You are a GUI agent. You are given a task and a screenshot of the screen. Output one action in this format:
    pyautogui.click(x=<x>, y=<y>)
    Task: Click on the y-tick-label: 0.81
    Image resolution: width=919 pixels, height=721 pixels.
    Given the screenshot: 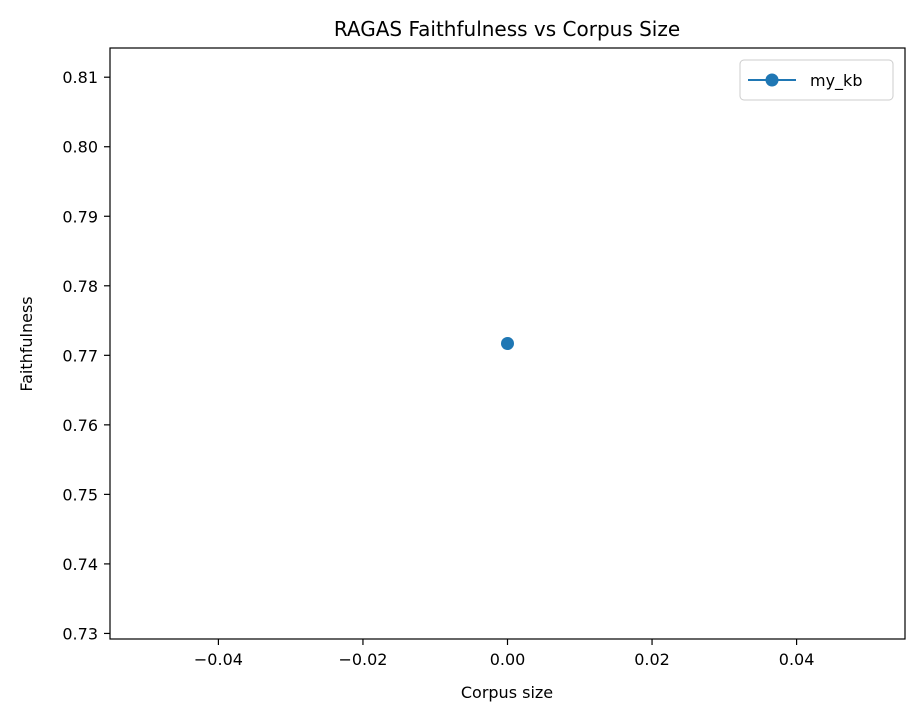 What is the action you would take?
    pyautogui.click(x=80, y=77)
    